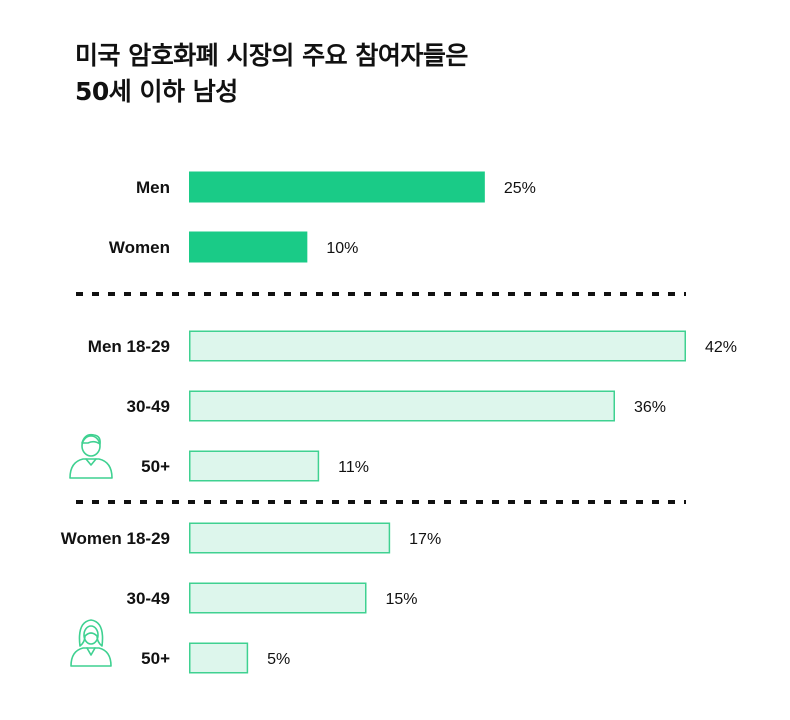  What do you see at coordinates (148, 406) in the screenshot?
I see `category-label-men-by-age-1: 30-49` at bounding box center [148, 406].